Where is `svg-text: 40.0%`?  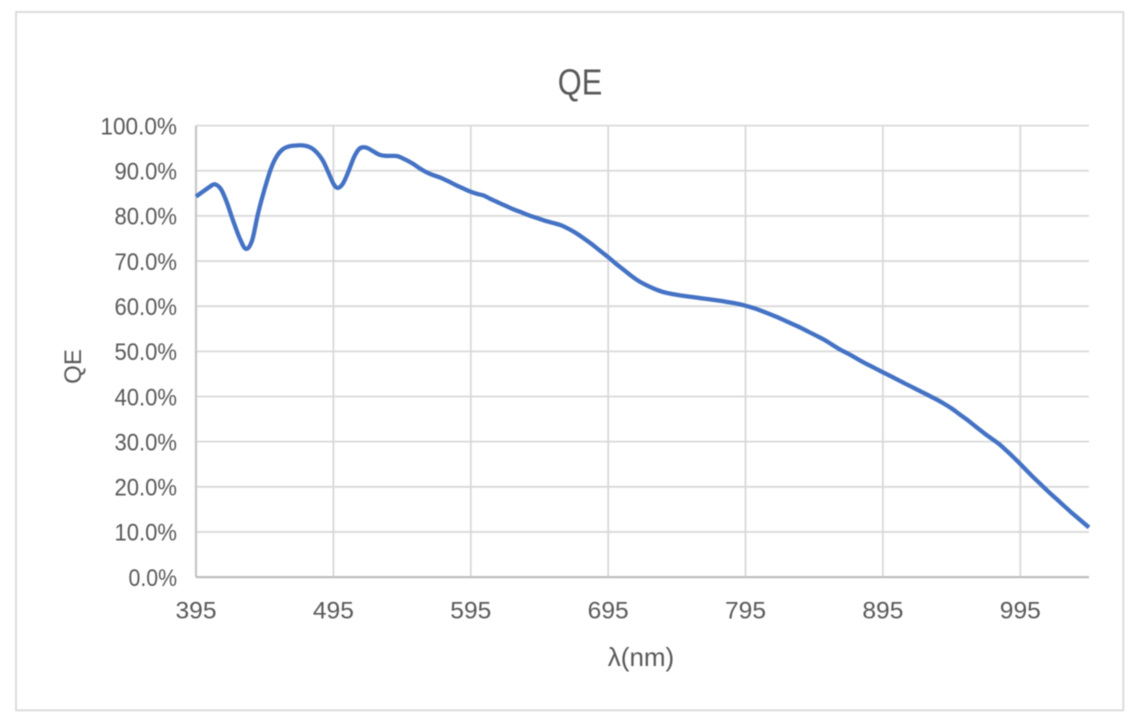 svg-text: 40.0% is located at coordinates (146, 397).